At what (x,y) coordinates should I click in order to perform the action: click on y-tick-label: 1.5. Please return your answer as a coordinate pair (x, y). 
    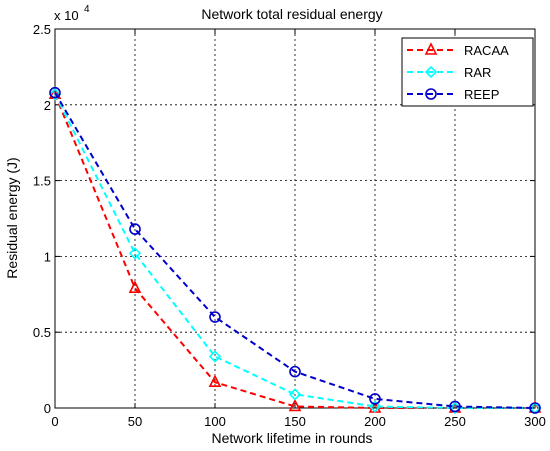
    Looking at the image, I should click on (42, 181).